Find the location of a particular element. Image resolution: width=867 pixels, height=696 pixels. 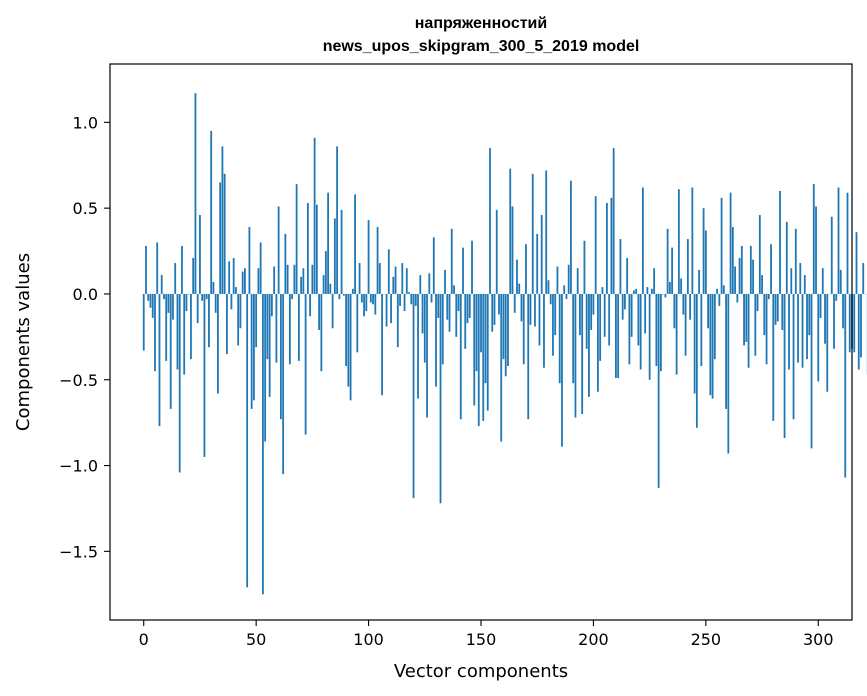

y-tick-label-5: −1.5 is located at coordinates (78, 551).